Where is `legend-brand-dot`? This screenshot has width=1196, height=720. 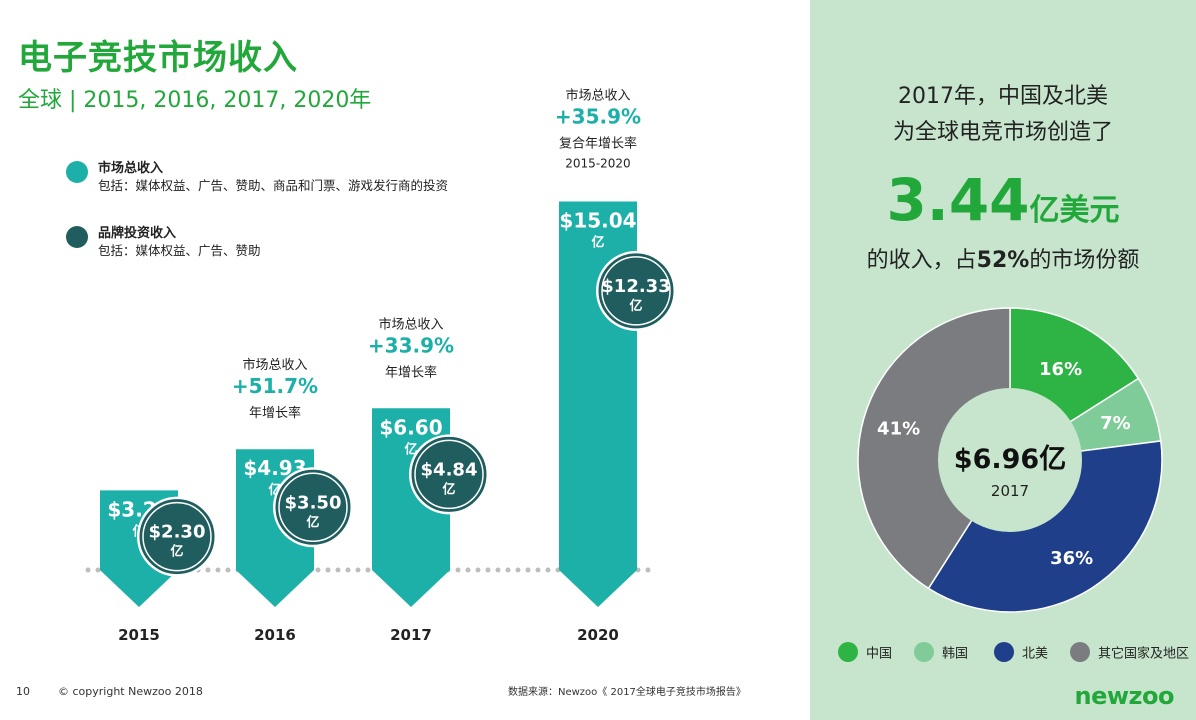
legend-brand-dot is located at coordinates (77, 237).